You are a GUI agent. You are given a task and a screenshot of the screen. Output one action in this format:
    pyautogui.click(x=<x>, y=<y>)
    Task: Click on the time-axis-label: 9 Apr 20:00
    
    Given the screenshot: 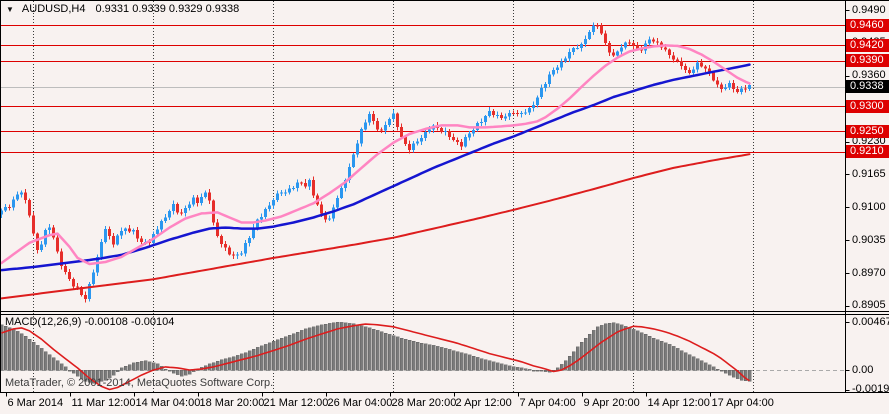 What is the action you would take?
    pyautogui.click(x=611, y=403)
    